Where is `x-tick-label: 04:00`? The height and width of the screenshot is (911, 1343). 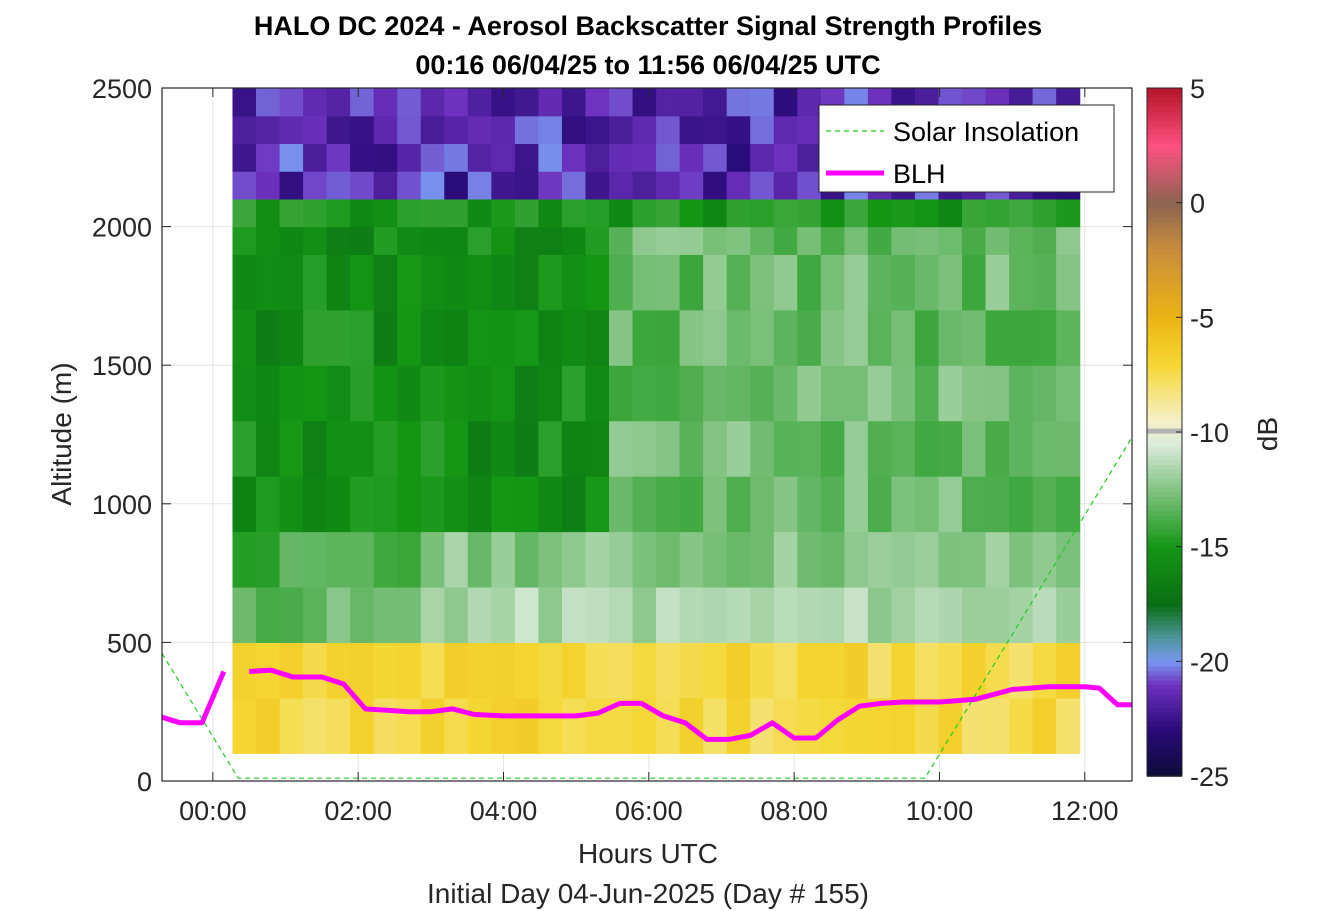 x-tick-label: 04:00 is located at coordinates (504, 811).